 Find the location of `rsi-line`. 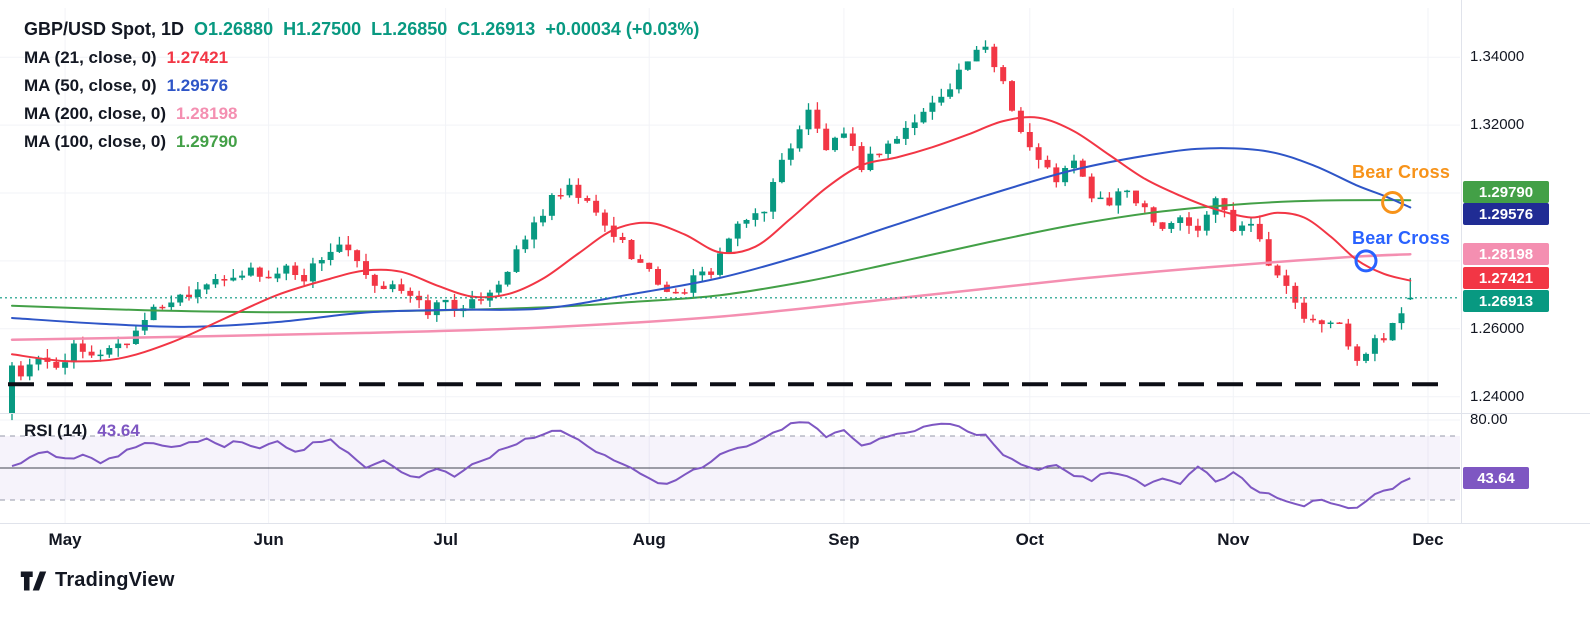

rsi-line is located at coordinates (711, 465).